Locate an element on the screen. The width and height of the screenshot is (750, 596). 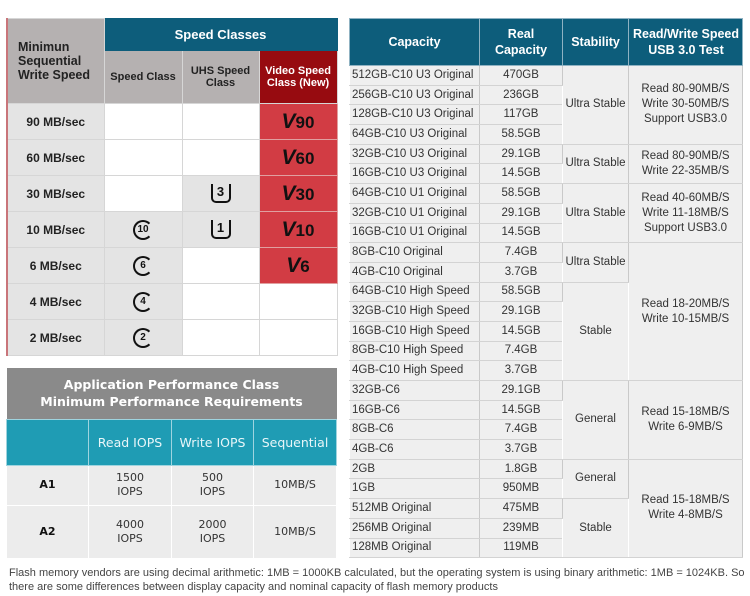
speed-class-4-icon: 4 is located at coordinates (143, 301).